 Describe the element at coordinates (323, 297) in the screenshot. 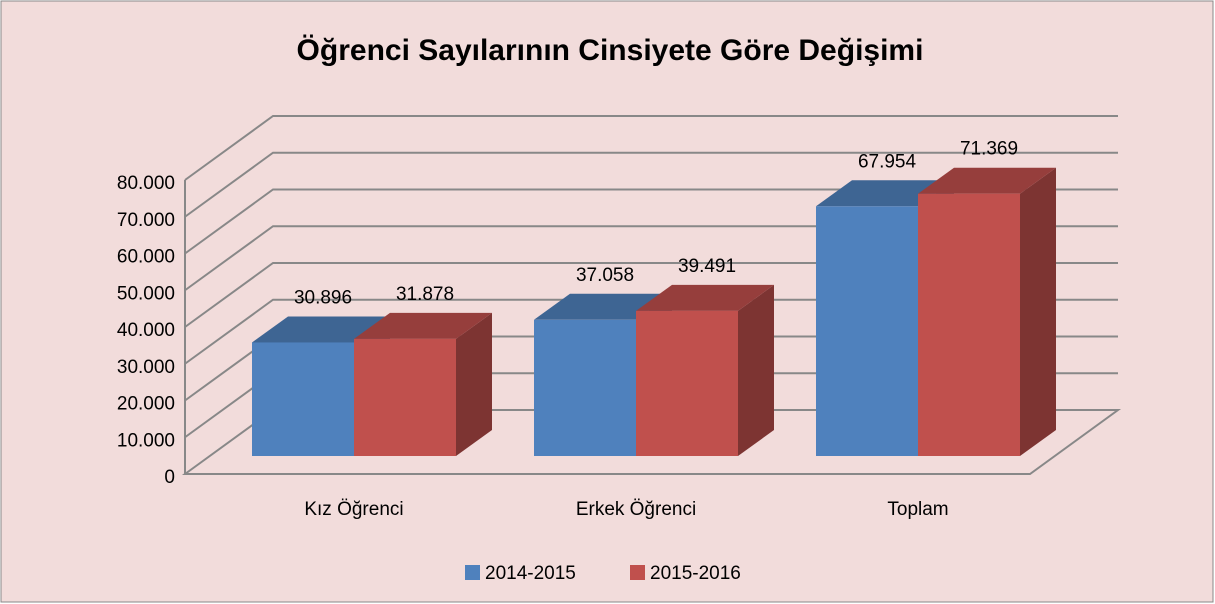

I see `data-label: 30.896` at that location.